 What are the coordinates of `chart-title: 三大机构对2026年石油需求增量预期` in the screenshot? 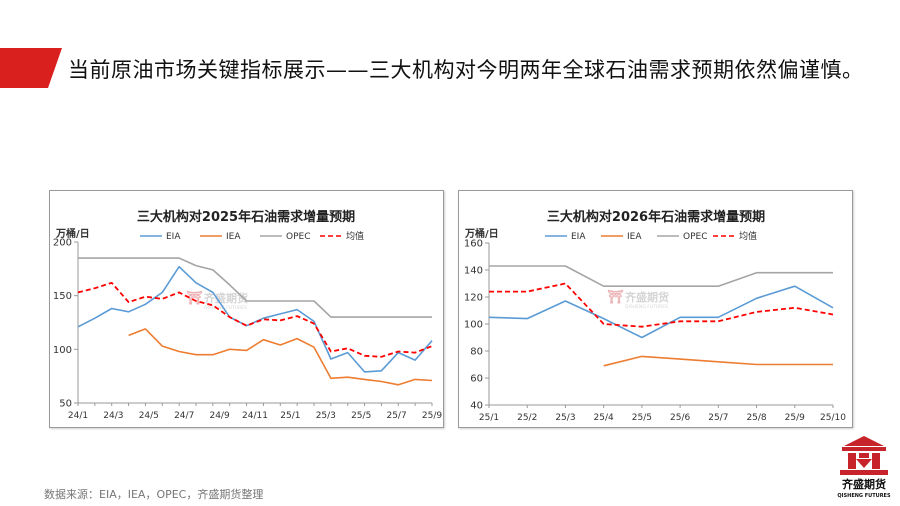 It's located at (656, 217).